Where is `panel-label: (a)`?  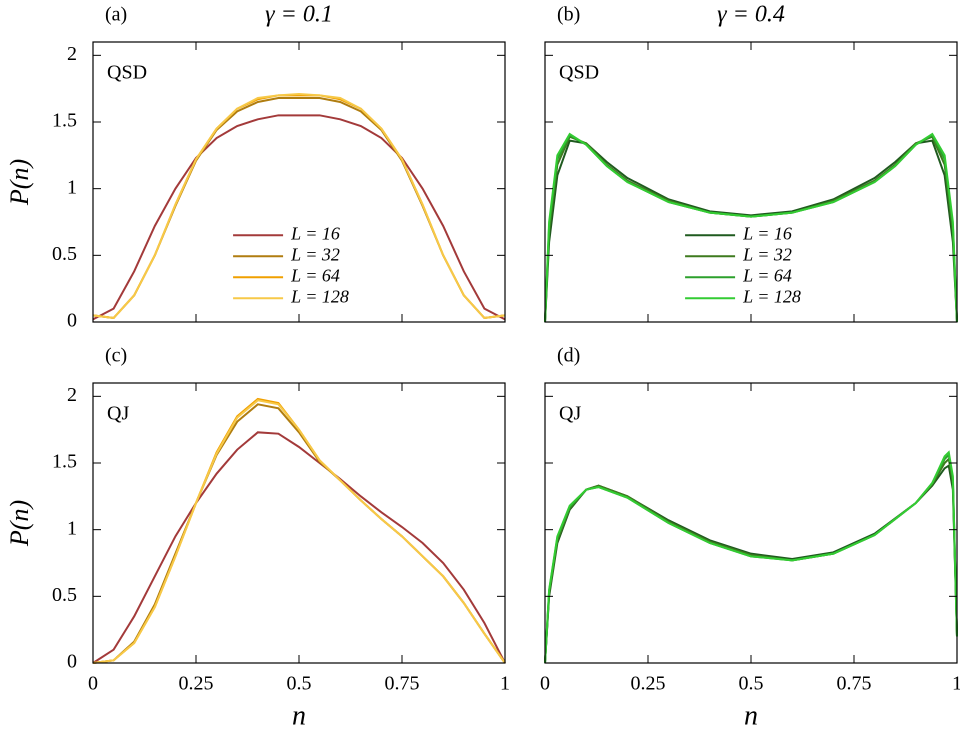
panel-label: (a) is located at coordinates (116, 15).